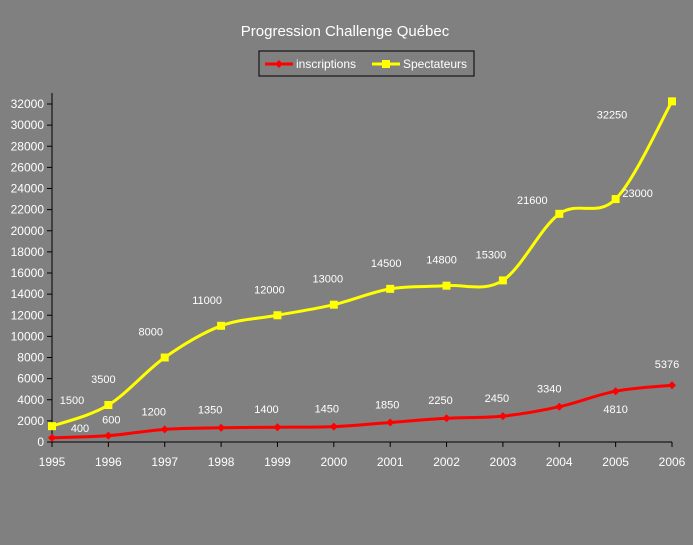  Describe the element at coordinates (362, 411) in the screenshot. I see `series-line-inscriptions` at that location.